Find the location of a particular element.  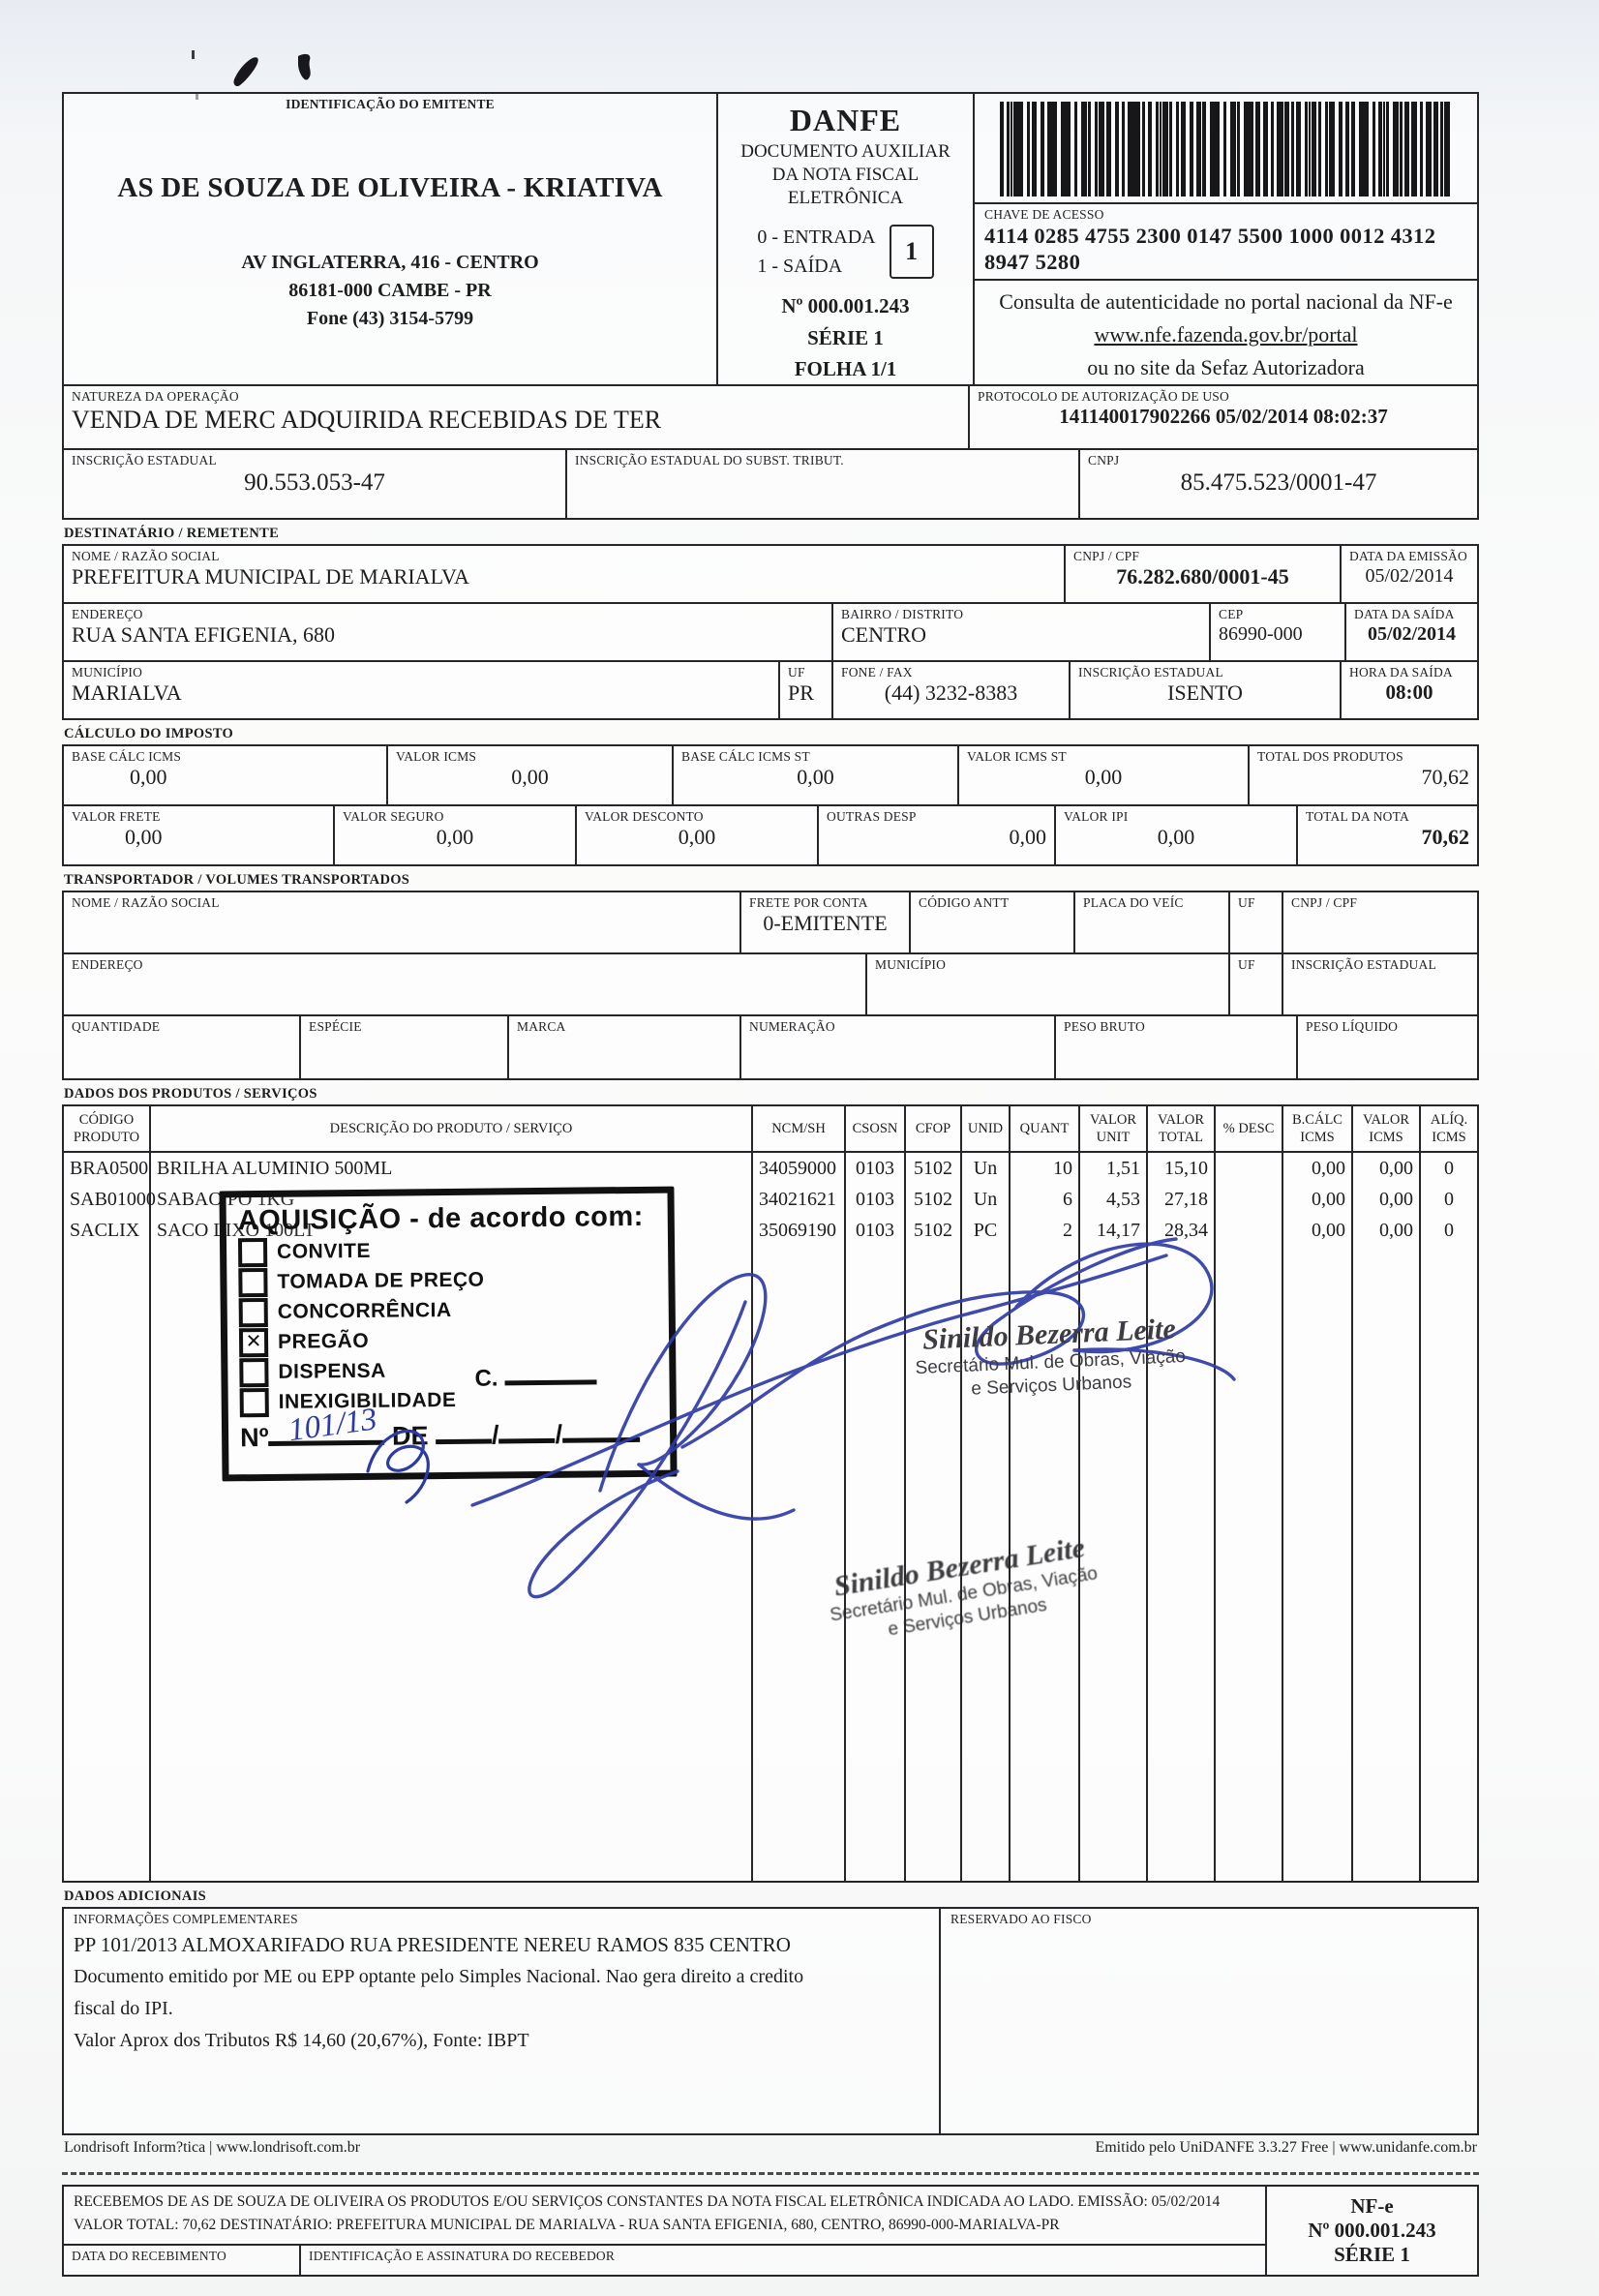

ie-subst-label: INSCRIÇÃO ESTADUAL DO SUBST. TRIBUT. is located at coordinates (709, 461).